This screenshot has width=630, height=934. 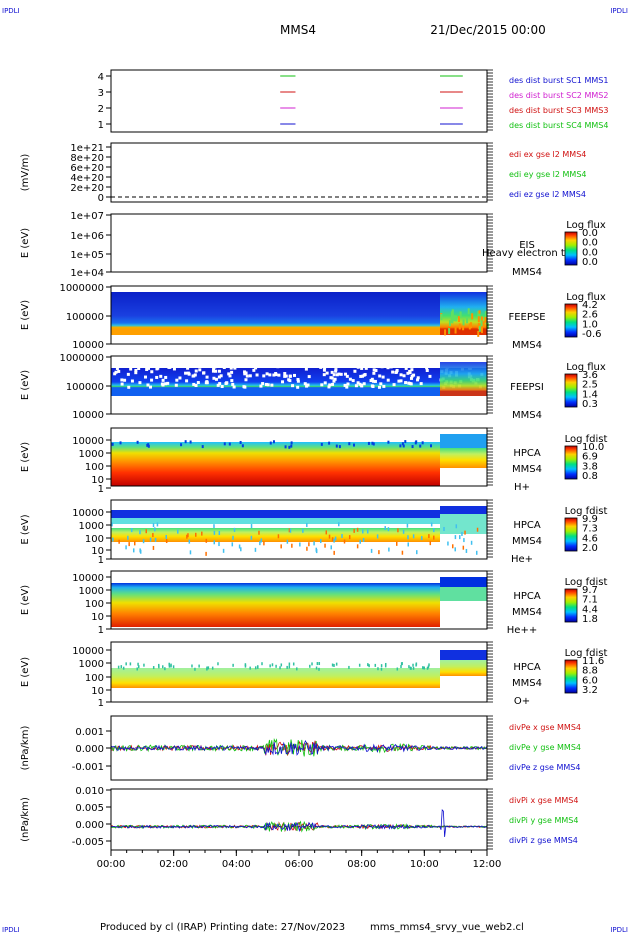 What do you see at coordinates (558, 110) in the screenshot?
I see `legend-entry: des dist burst SC3 MMS3` at bounding box center [558, 110].